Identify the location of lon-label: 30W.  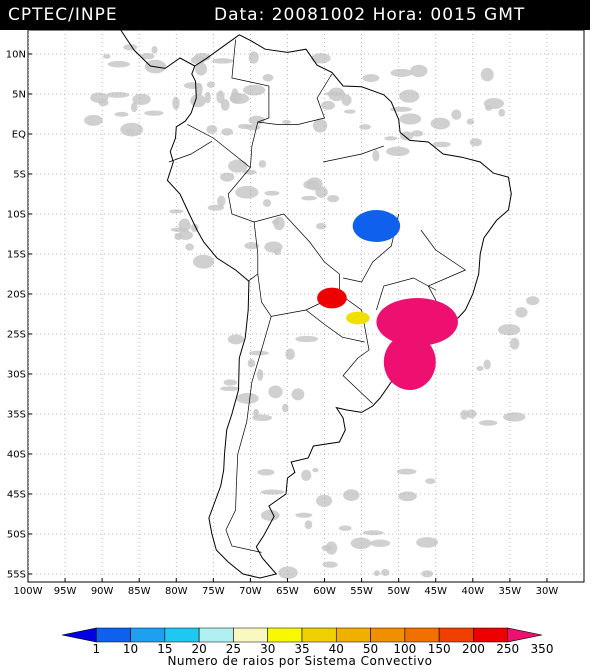
(547, 591).